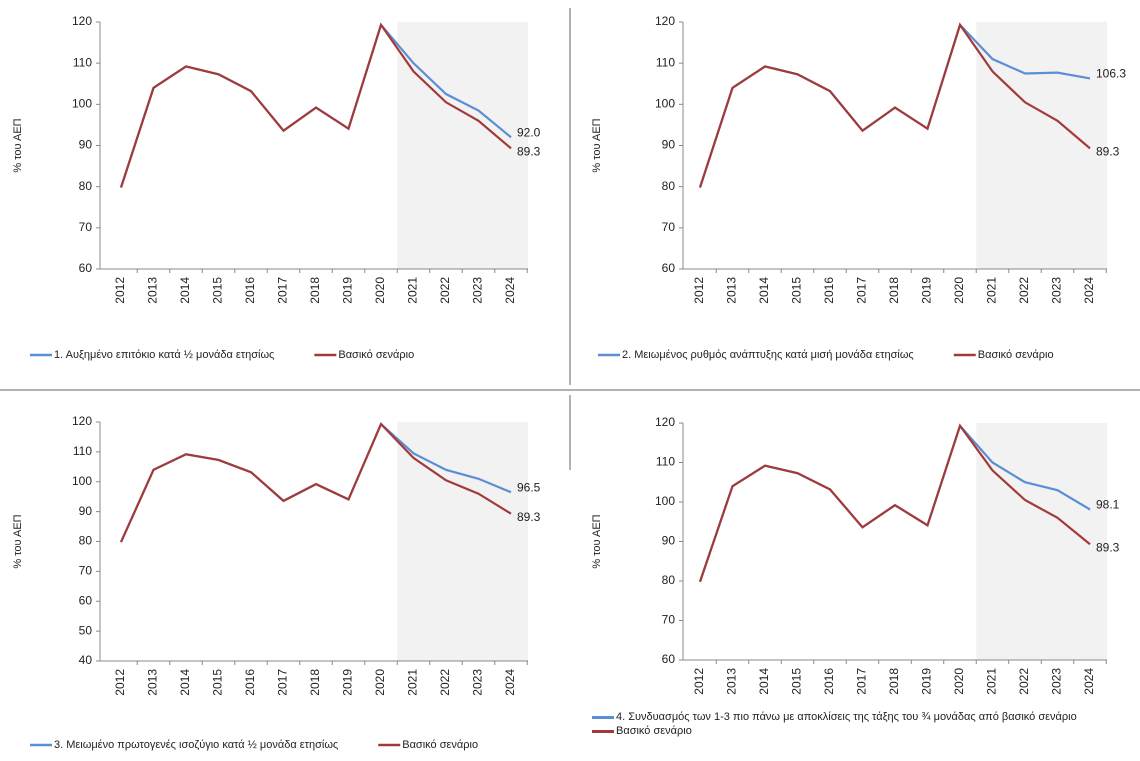  What do you see at coordinates (1111, 74) in the screenshot?
I see `data-label: 106.3` at bounding box center [1111, 74].